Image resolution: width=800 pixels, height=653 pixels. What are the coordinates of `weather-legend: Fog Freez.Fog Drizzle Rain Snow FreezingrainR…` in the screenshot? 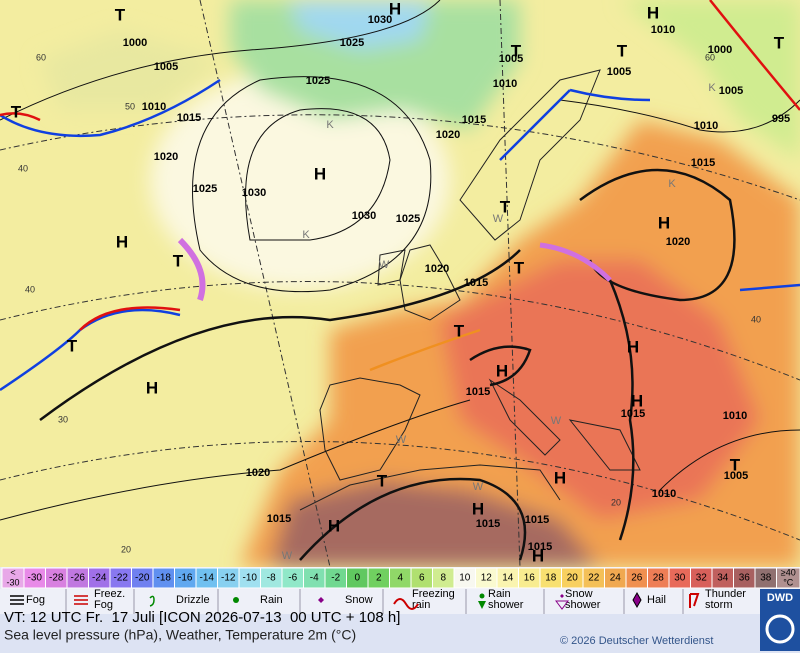 It's located at (386, 599).